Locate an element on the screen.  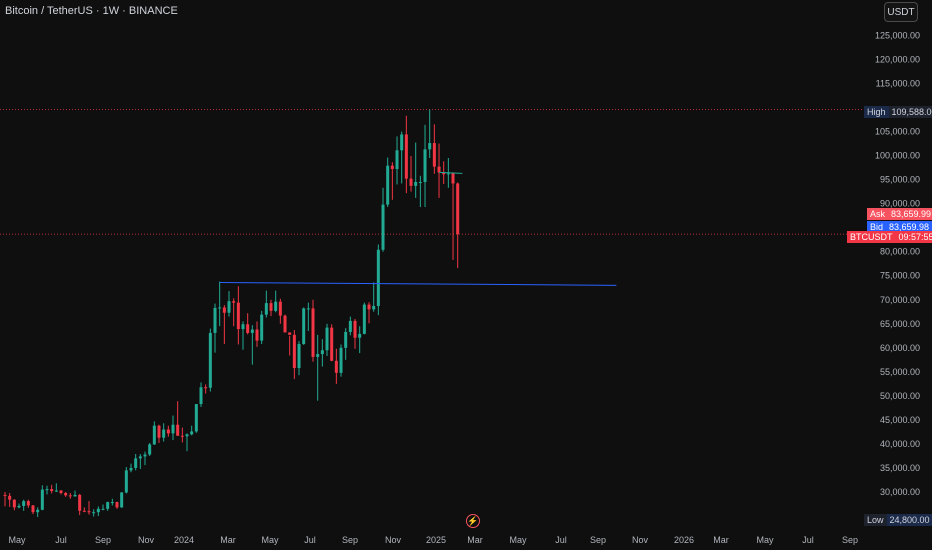
currency-button: USDT is located at coordinates (901, 12).